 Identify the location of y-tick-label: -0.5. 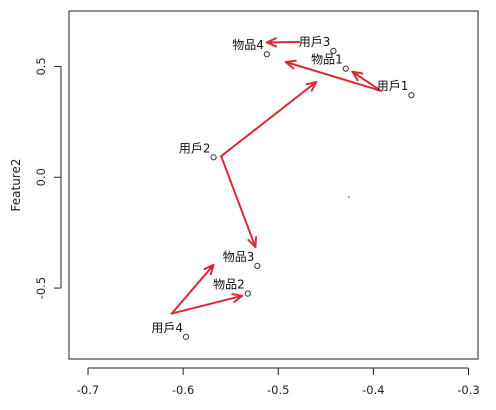
(41, 288).